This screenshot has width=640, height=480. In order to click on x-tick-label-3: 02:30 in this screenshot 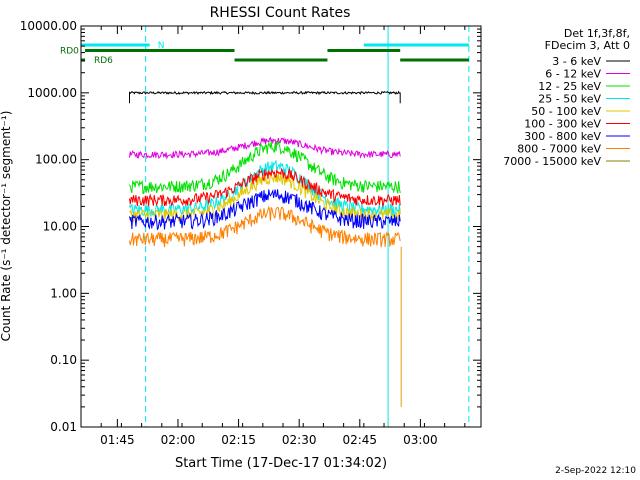, I will do `click(299, 440)`.